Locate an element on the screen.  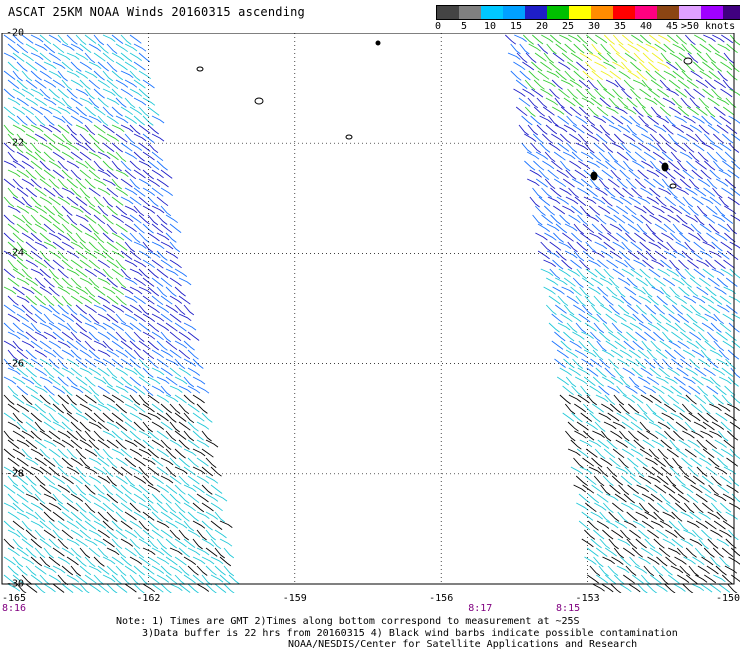
scale-label: 15 is located at coordinates (516, 26).